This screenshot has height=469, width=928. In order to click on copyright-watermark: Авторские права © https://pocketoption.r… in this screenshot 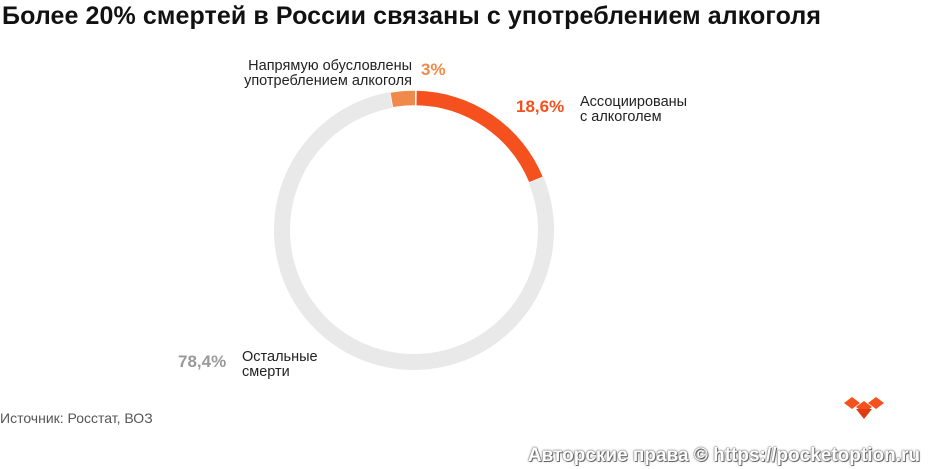, I will do `click(723, 455)`.